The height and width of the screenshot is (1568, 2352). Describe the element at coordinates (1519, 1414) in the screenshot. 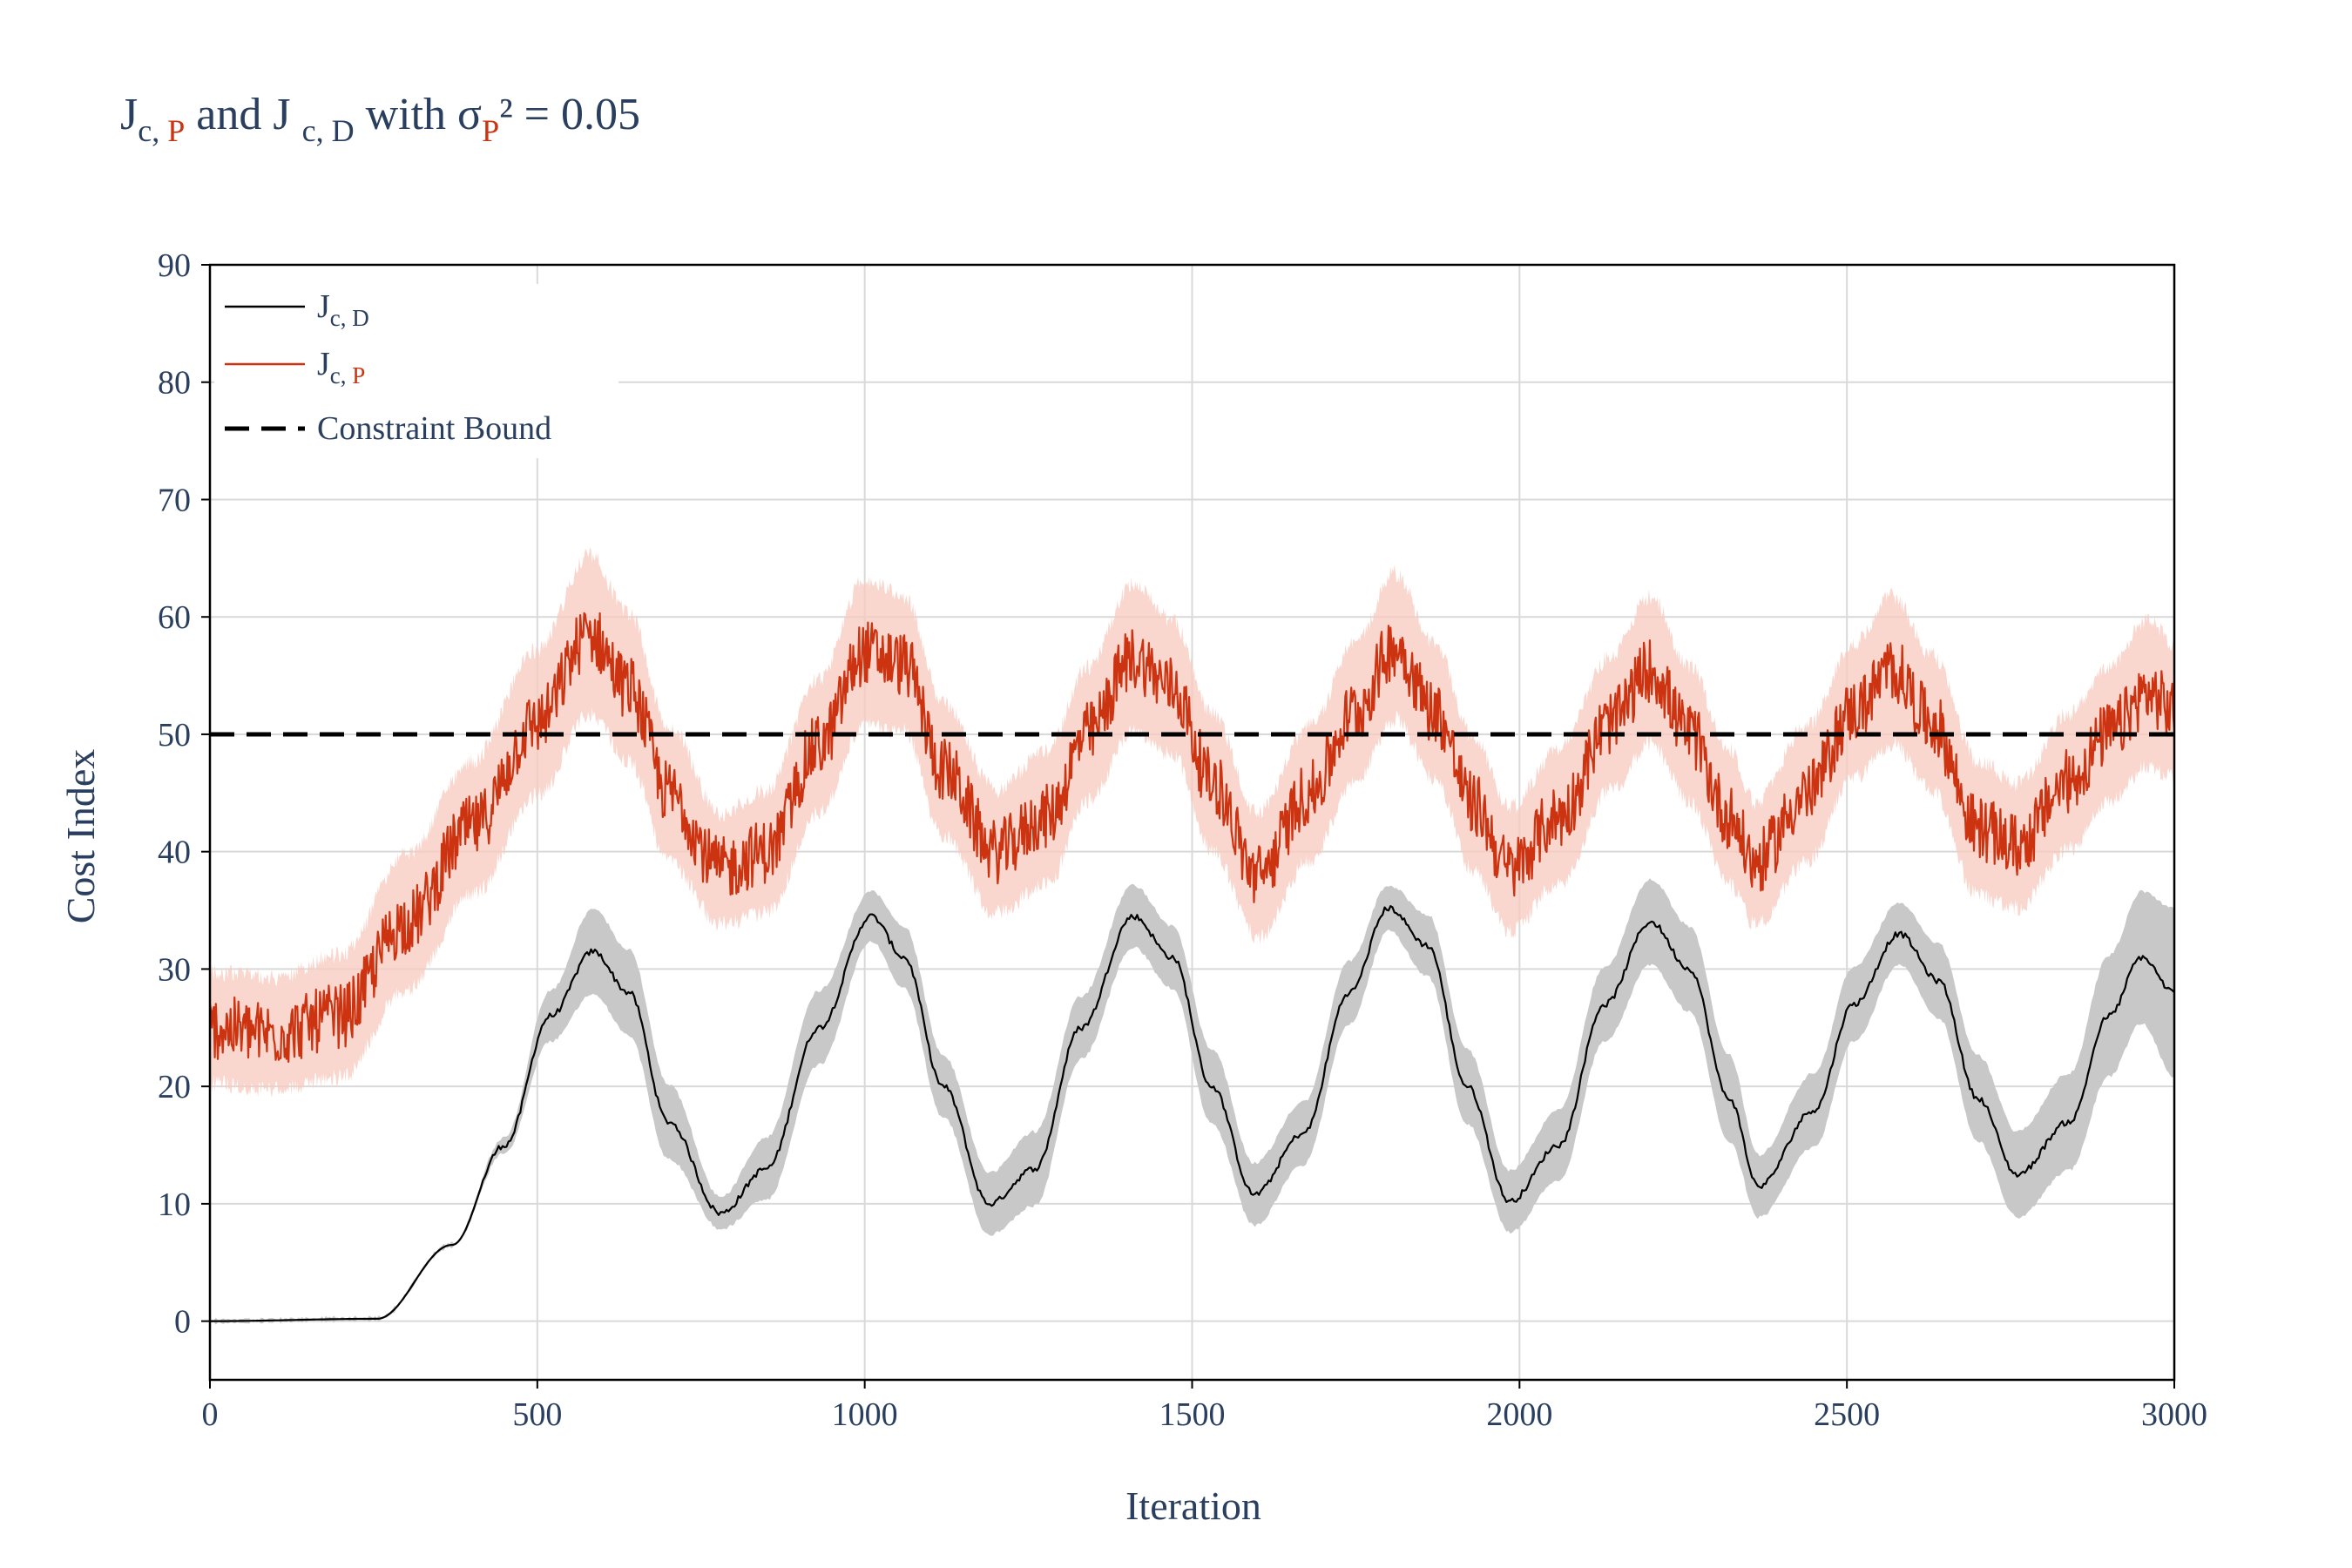

I see `x-tick-label: 2000` at that location.